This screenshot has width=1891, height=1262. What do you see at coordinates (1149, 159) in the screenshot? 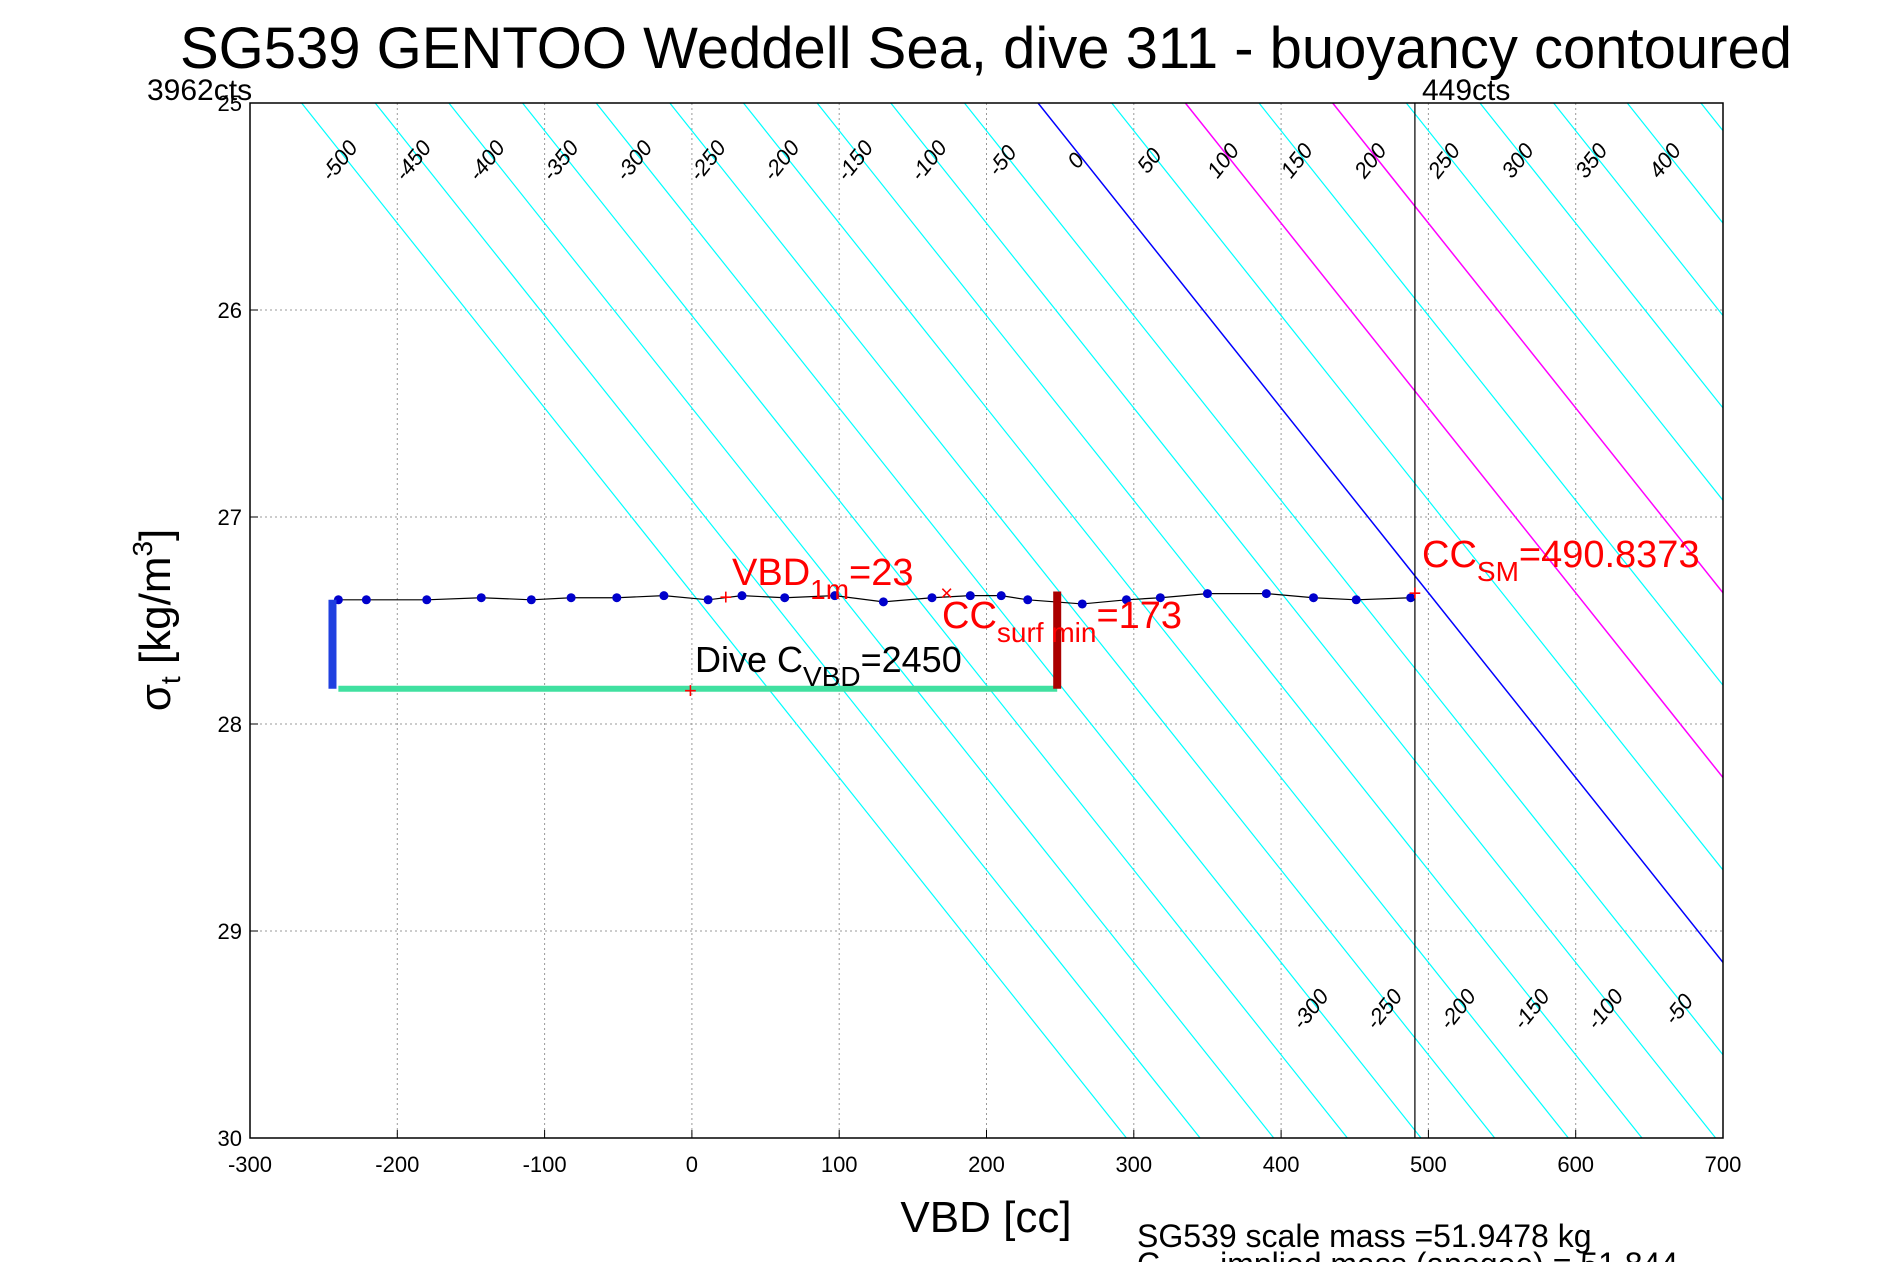
I see `contour-label: 50` at bounding box center [1149, 159].